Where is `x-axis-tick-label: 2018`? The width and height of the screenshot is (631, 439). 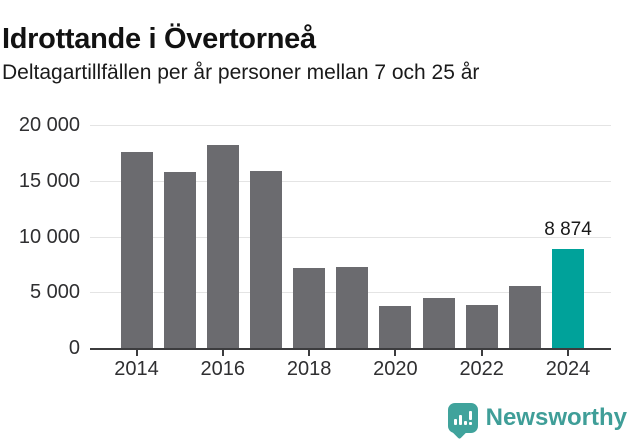
x-axis-tick-label: 2018 is located at coordinates (309, 369).